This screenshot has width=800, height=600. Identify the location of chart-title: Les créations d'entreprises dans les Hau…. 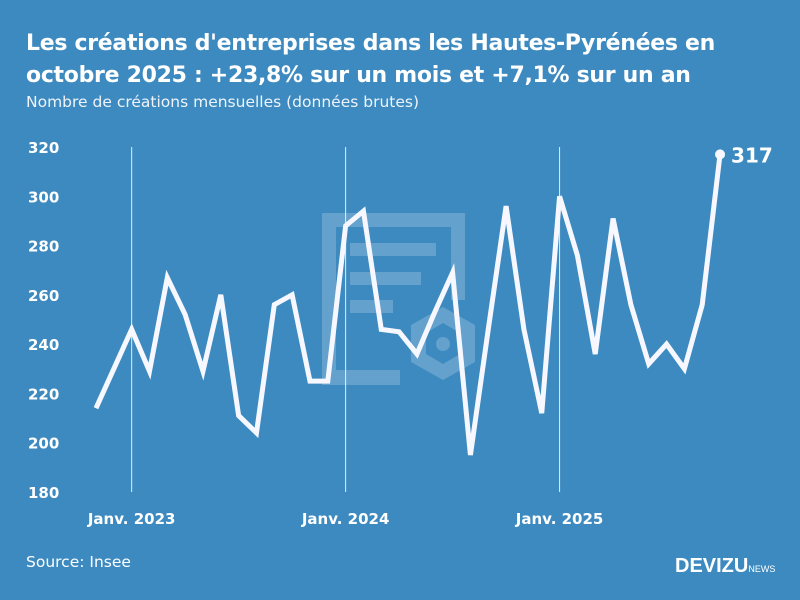
(406, 60).